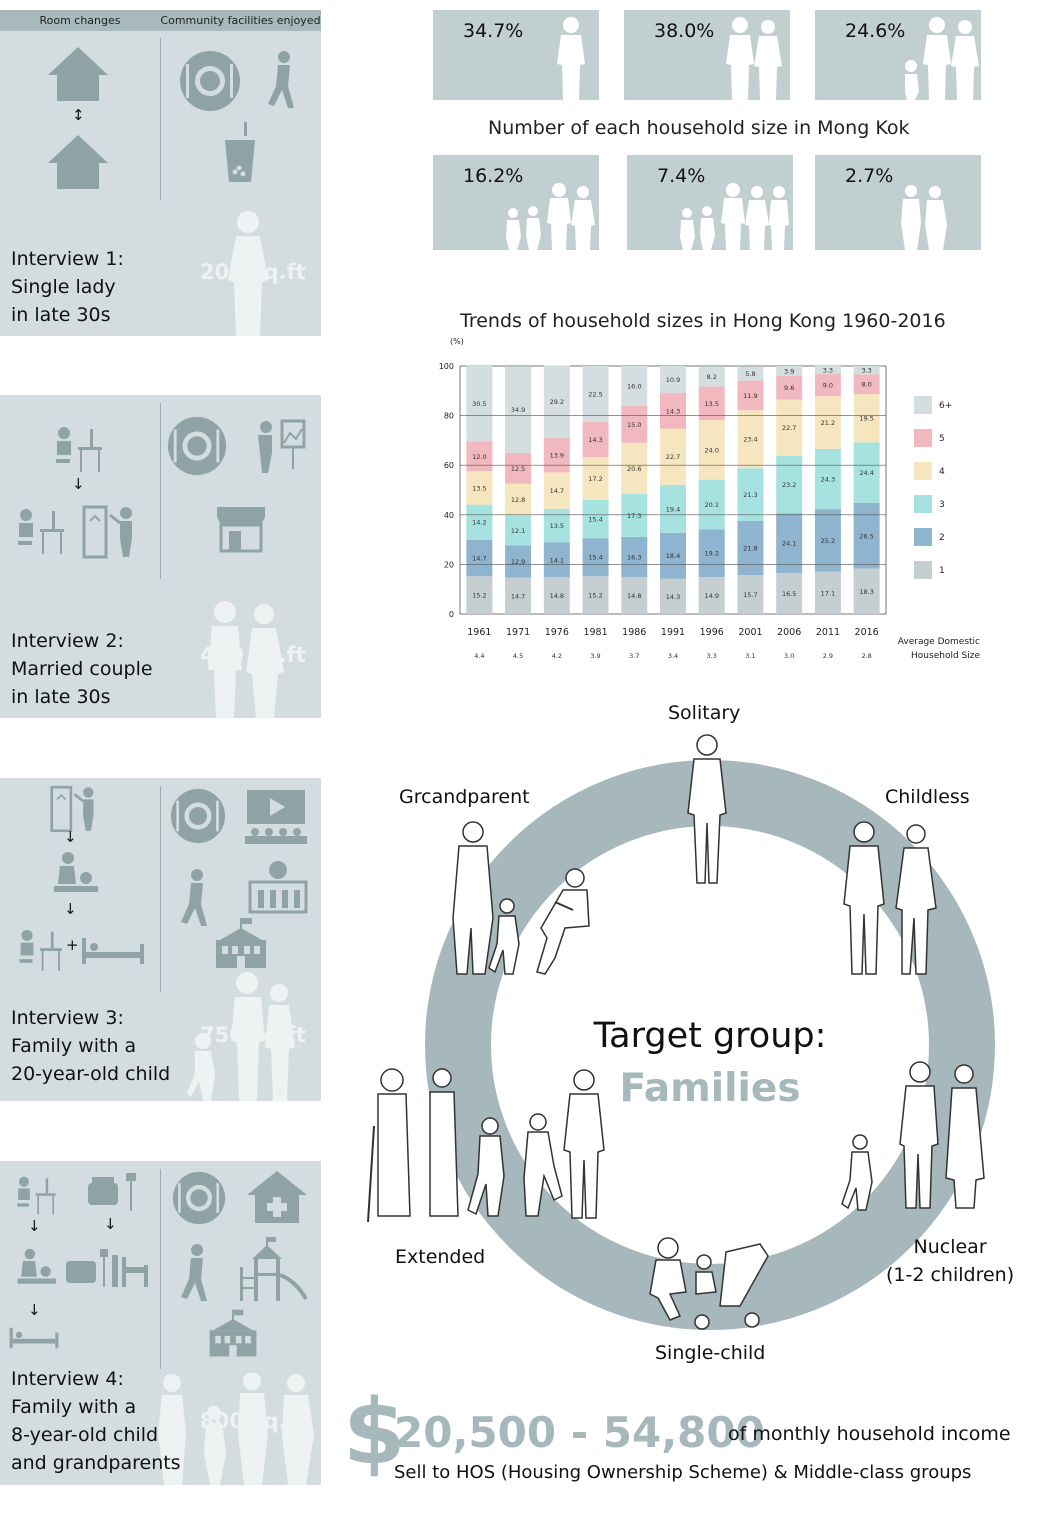  What do you see at coordinates (521, 898) in the screenshot?
I see `grandparent-and-child-icon` at bounding box center [521, 898].